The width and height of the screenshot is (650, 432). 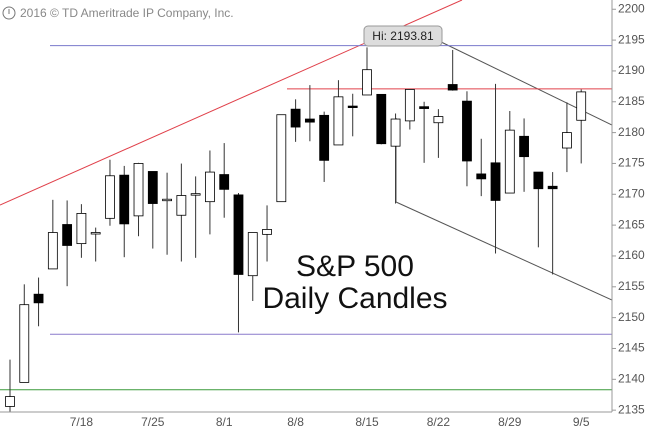 I want to click on x-tick-label: 9/5, so click(x=581, y=422).